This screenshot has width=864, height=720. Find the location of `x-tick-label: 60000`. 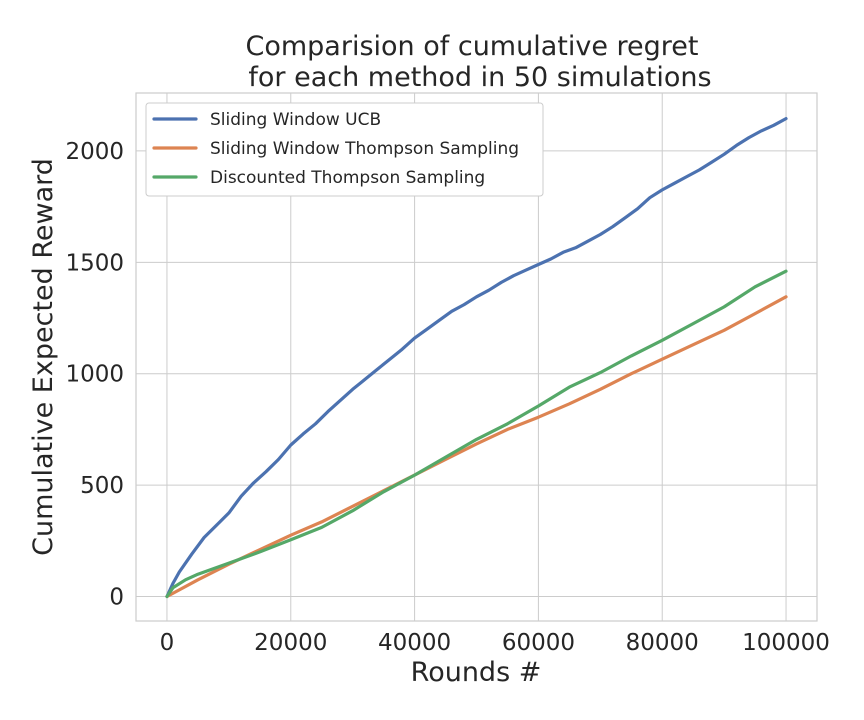

x-tick-label: 60000 is located at coordinates (538, 643).